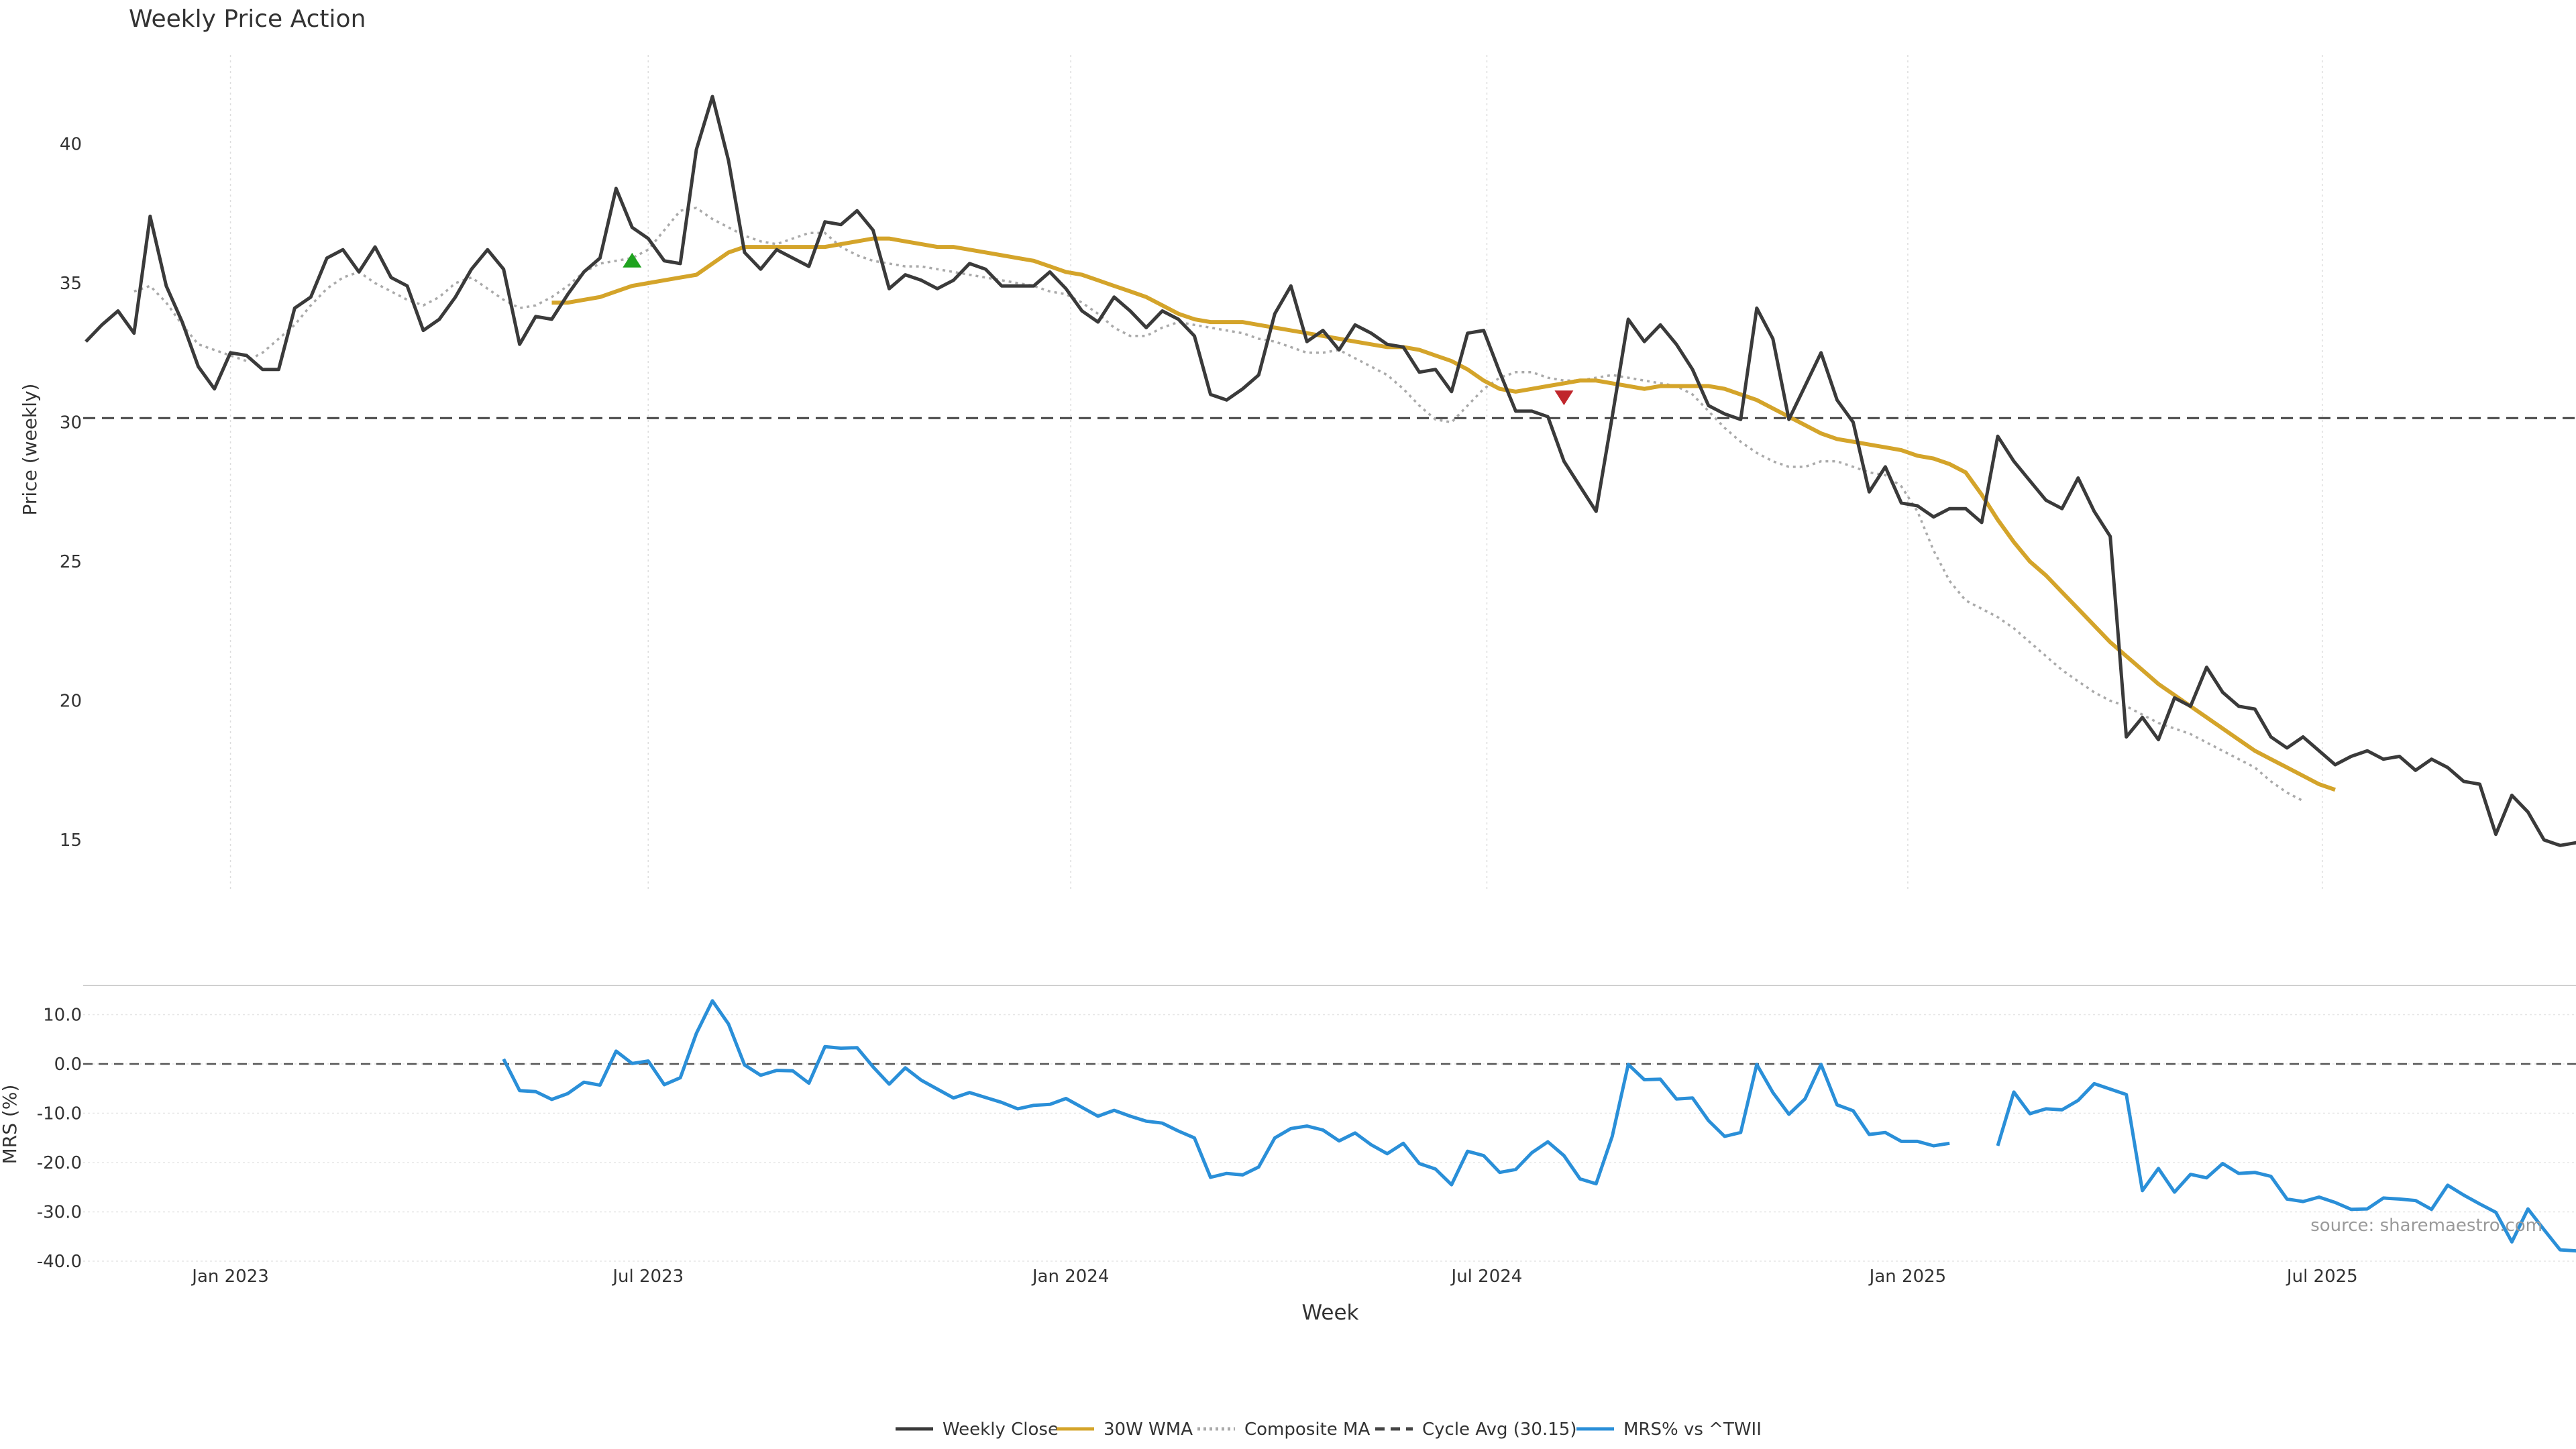 The height and width of the screenshot is (1449, 2576). Describe the element at coordinates (59, 1114) in the screenshot. I see `mrs-y-tick-label: -10.0` at that location.